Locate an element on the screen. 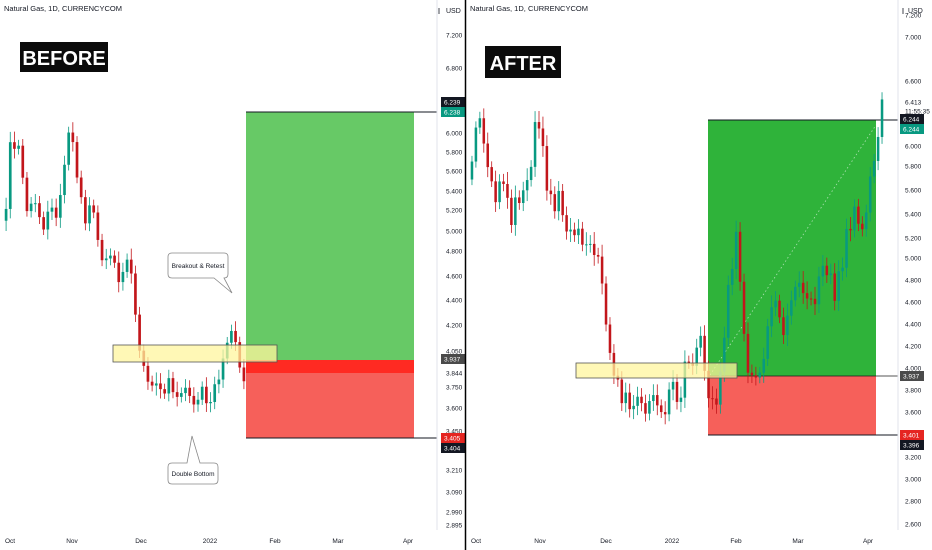  price-axis-label: 3.600 is located at coordinates (454, 409).